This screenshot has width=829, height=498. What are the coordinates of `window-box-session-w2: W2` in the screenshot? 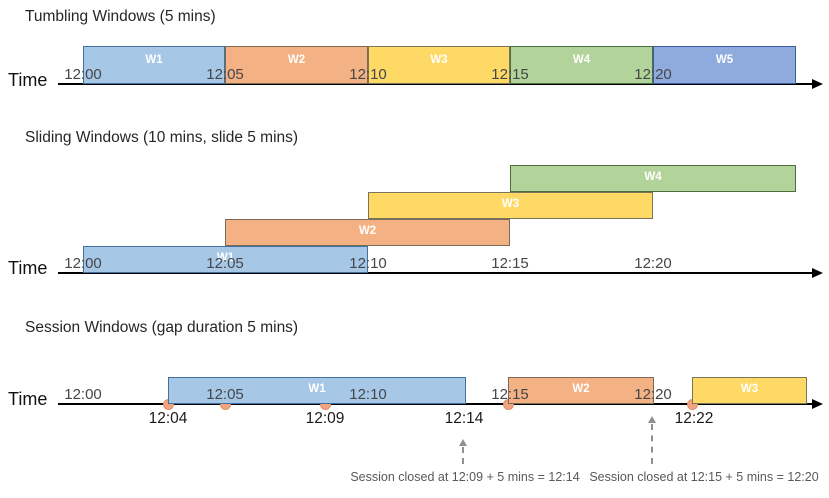 It's located at (581, 390).